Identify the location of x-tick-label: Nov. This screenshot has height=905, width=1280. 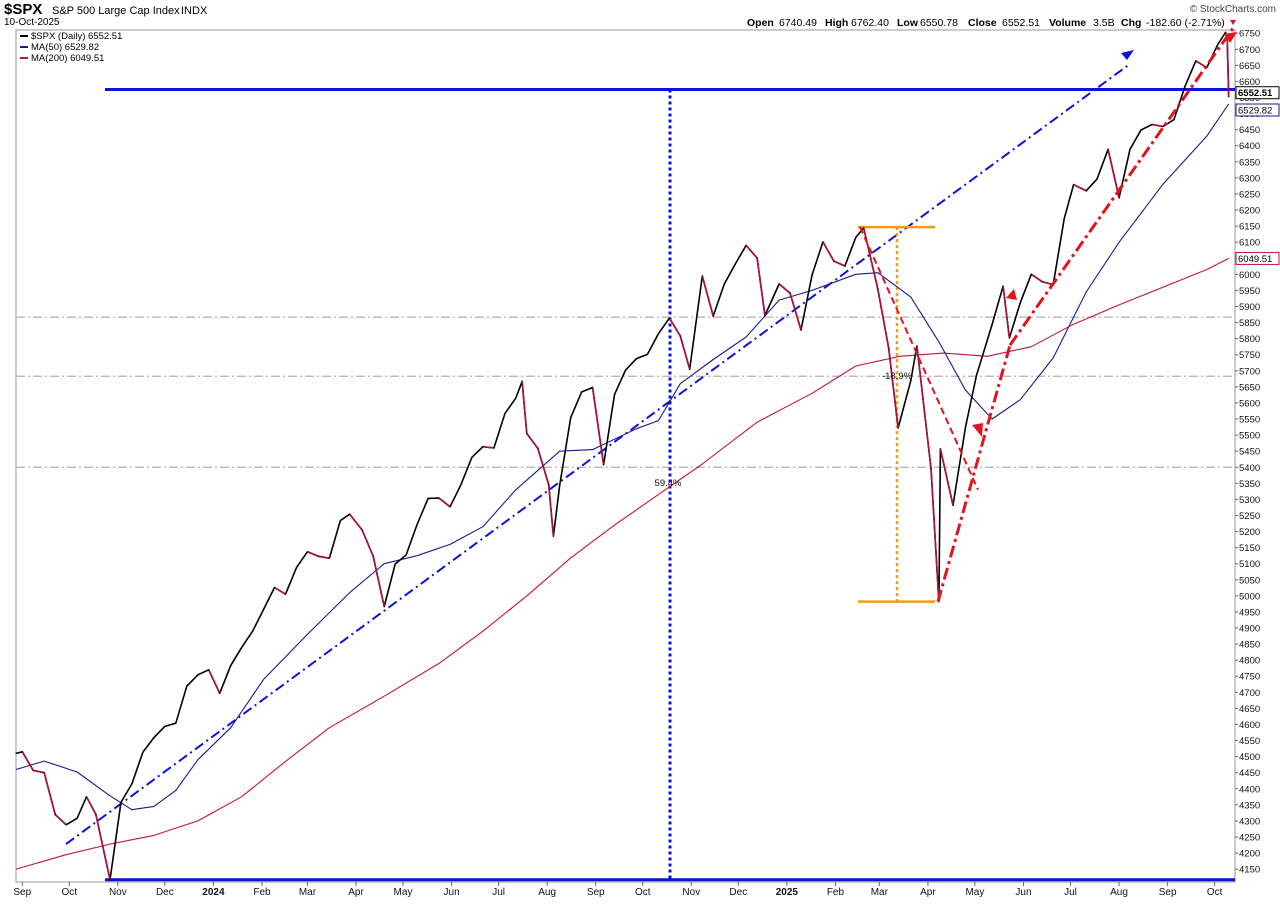
(691, 892).